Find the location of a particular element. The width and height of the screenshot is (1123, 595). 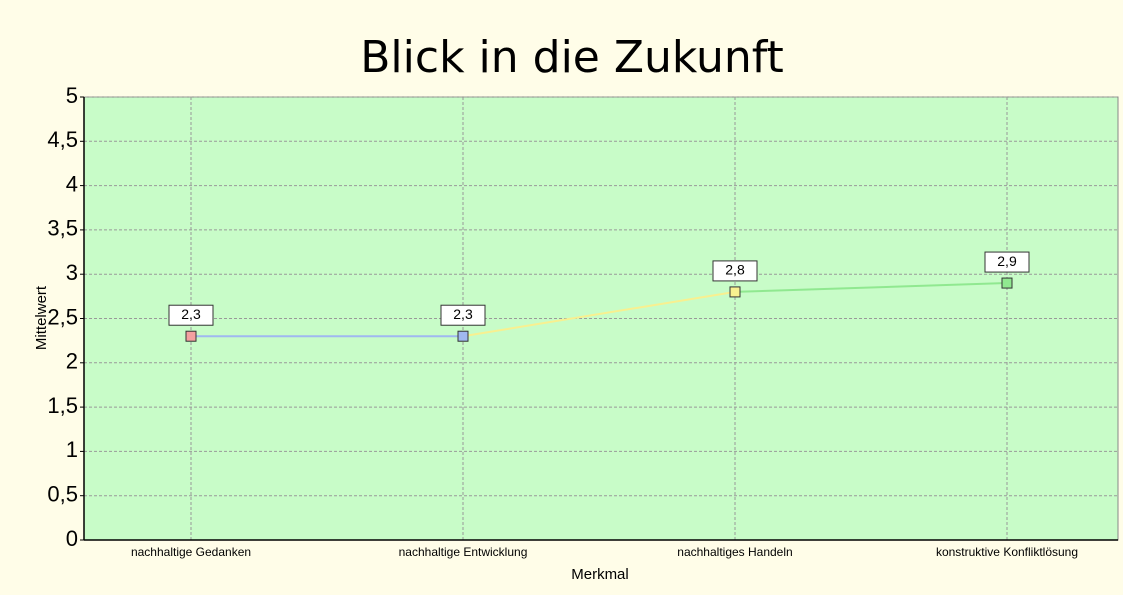

x-tick-label: nachhaltige Gedanken is located at coordinates (191, 552).